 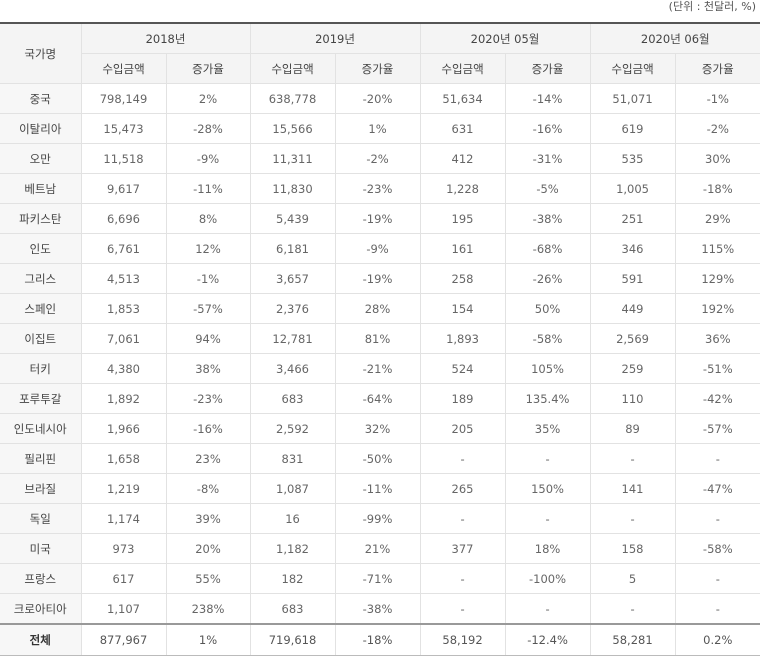 I want to click on table-cell: -12.4%, so click(x=548, y=639).